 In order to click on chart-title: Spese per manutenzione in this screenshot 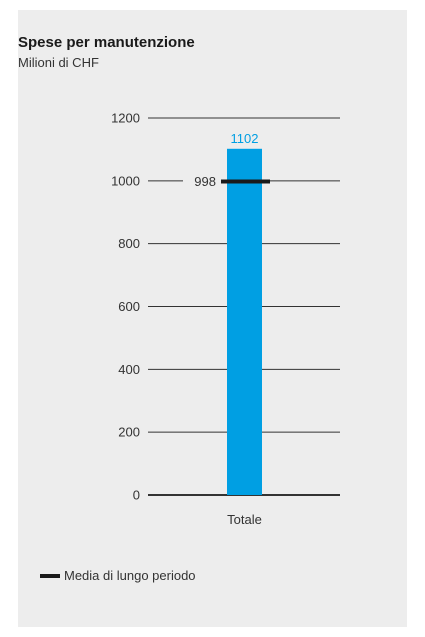, I will do `click(106, 42)`.